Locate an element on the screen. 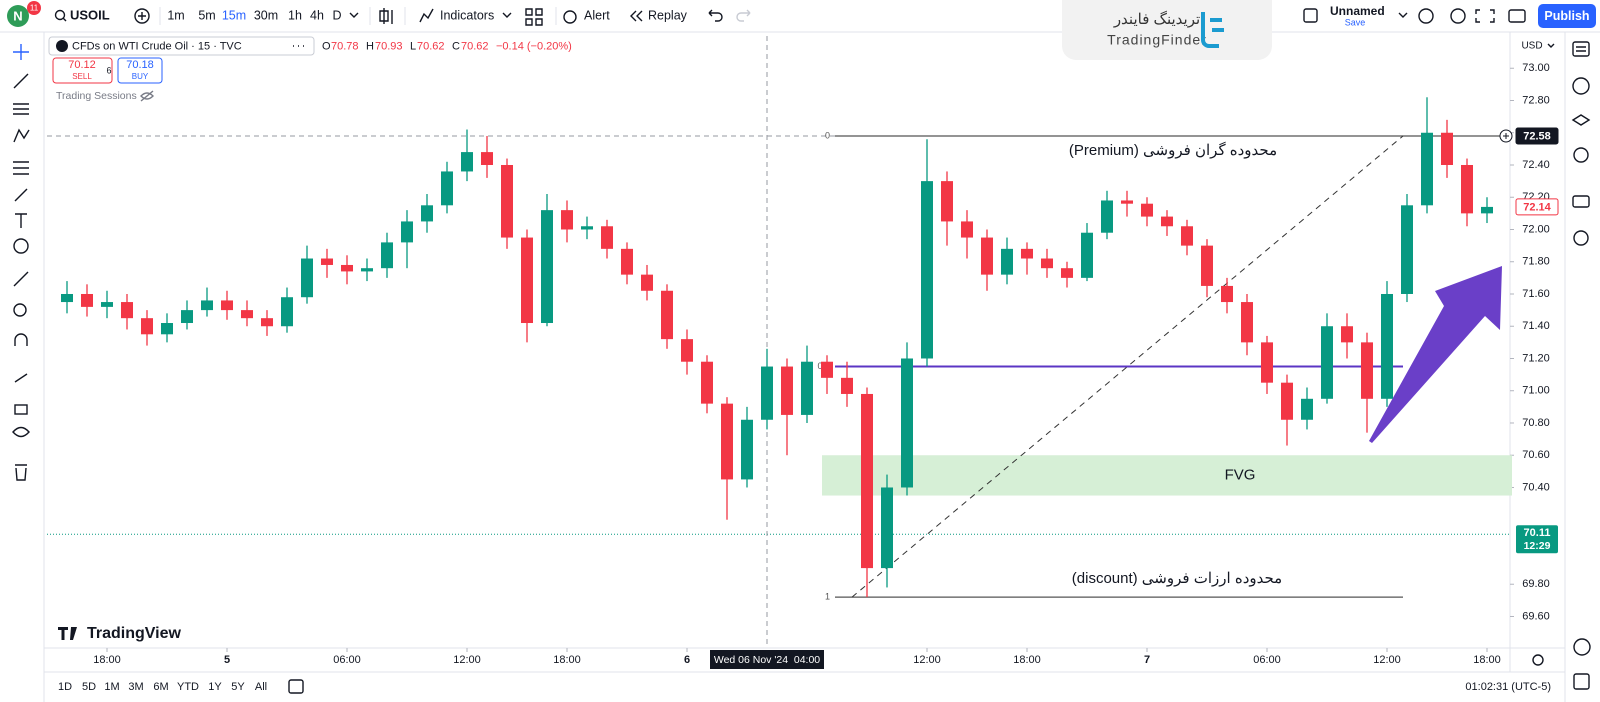 The height and width of the screenshot is (702, 1600). publish-button: Publish is located at coordinates (1566, 16).